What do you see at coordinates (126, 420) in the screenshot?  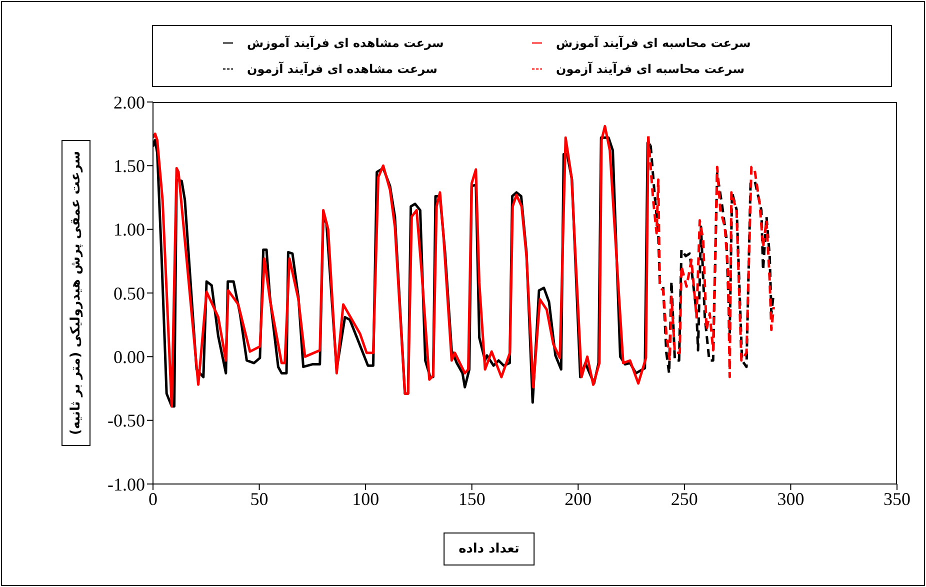 I see `y-tick-label: -0.50` at bounding box center [126, 420].